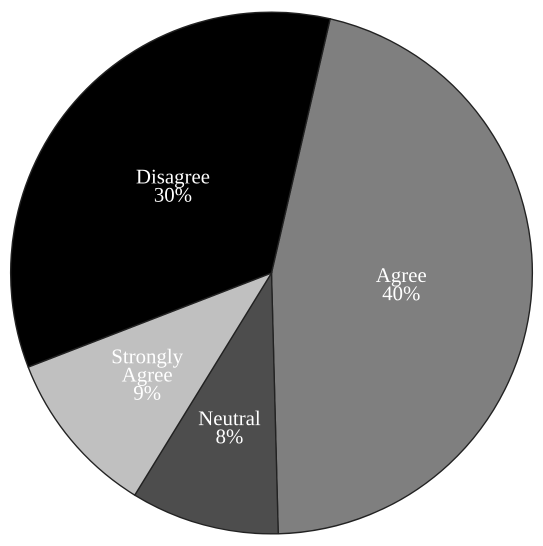 The width and height of the screenshot is (543, 546). What do you see at coordinates (147, 367) in the screenshot?
I see `slice-label: Strongly Agree` at bounding box center [147, 367].